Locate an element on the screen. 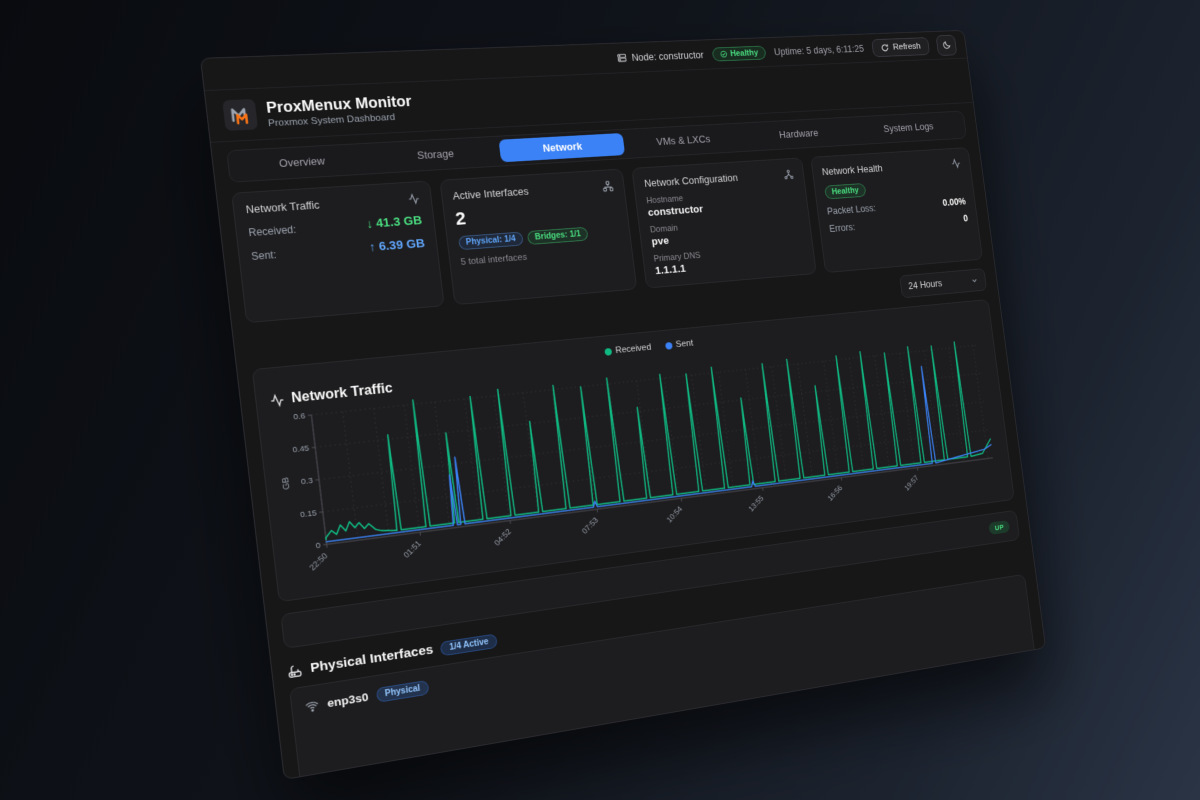  node-label: Node: constructor is located at coordinates (668, 56).